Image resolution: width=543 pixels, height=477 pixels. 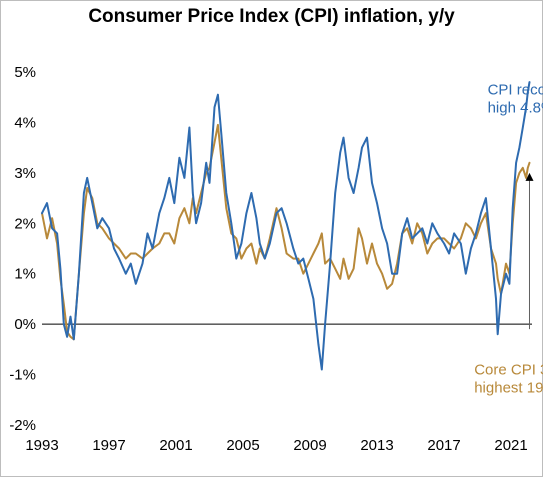 I want to click on x-tick-label: 2005, so click(x=242, y=445).